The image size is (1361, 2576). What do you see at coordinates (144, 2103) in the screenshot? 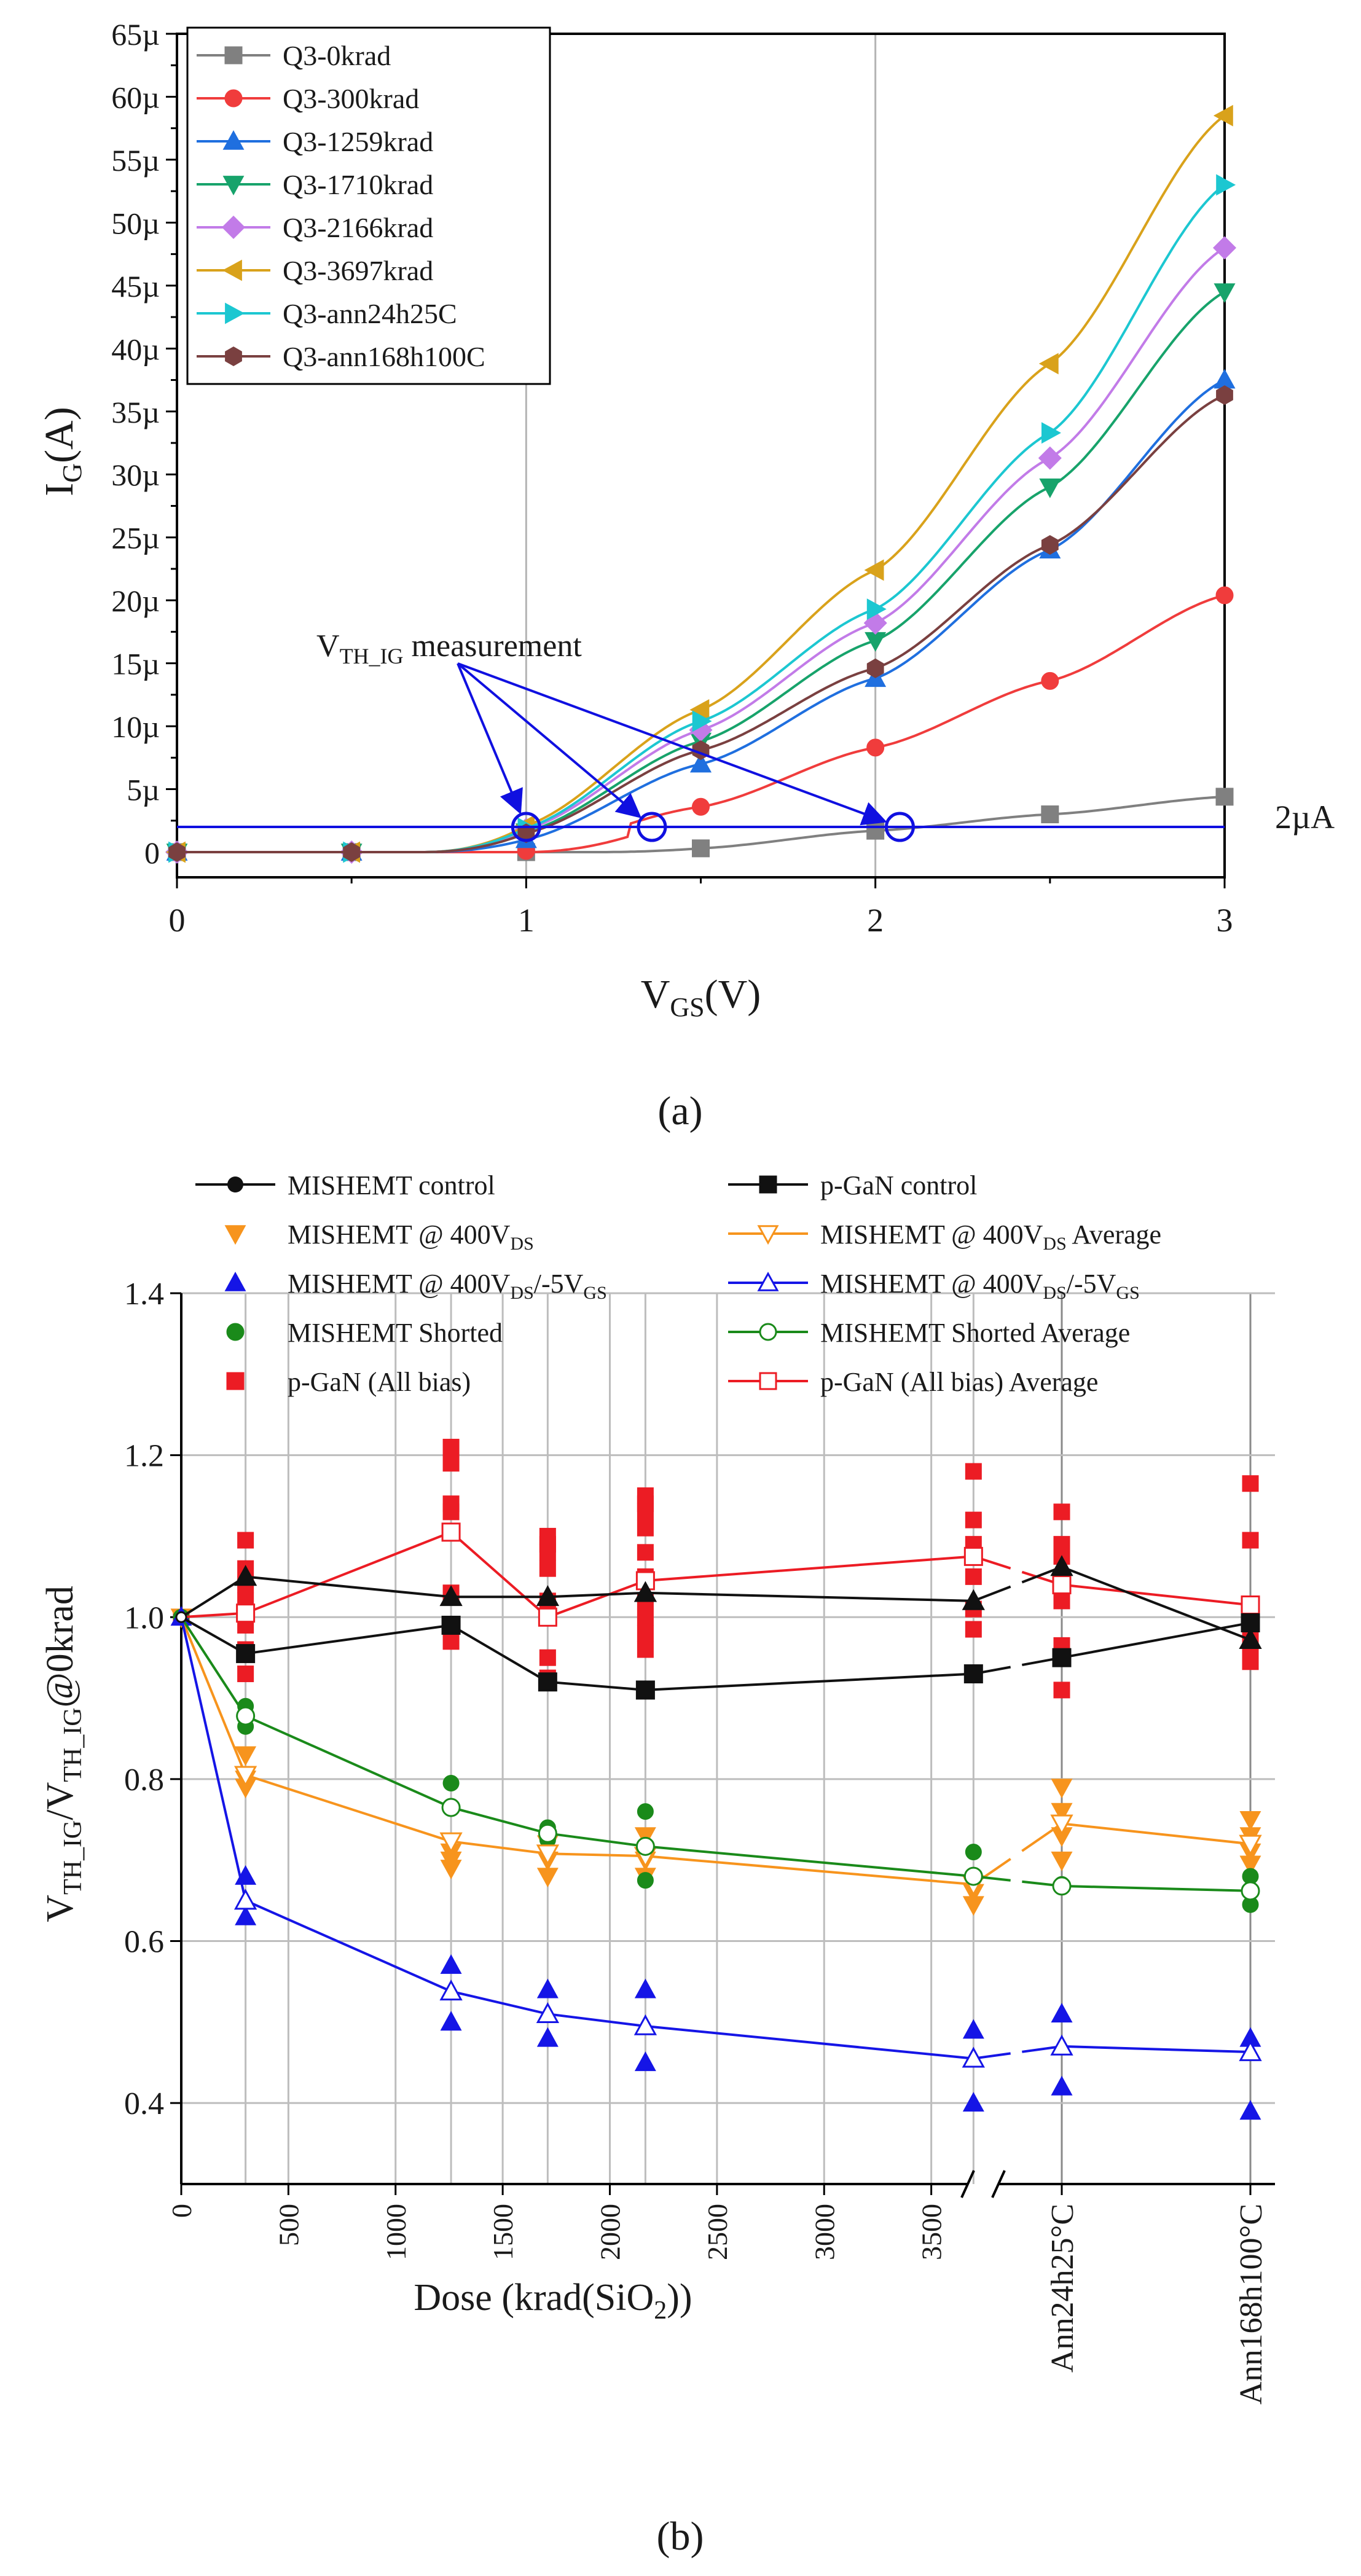
I see `y-tick-label-b: 0.4` at bounding box center [144, 2103].